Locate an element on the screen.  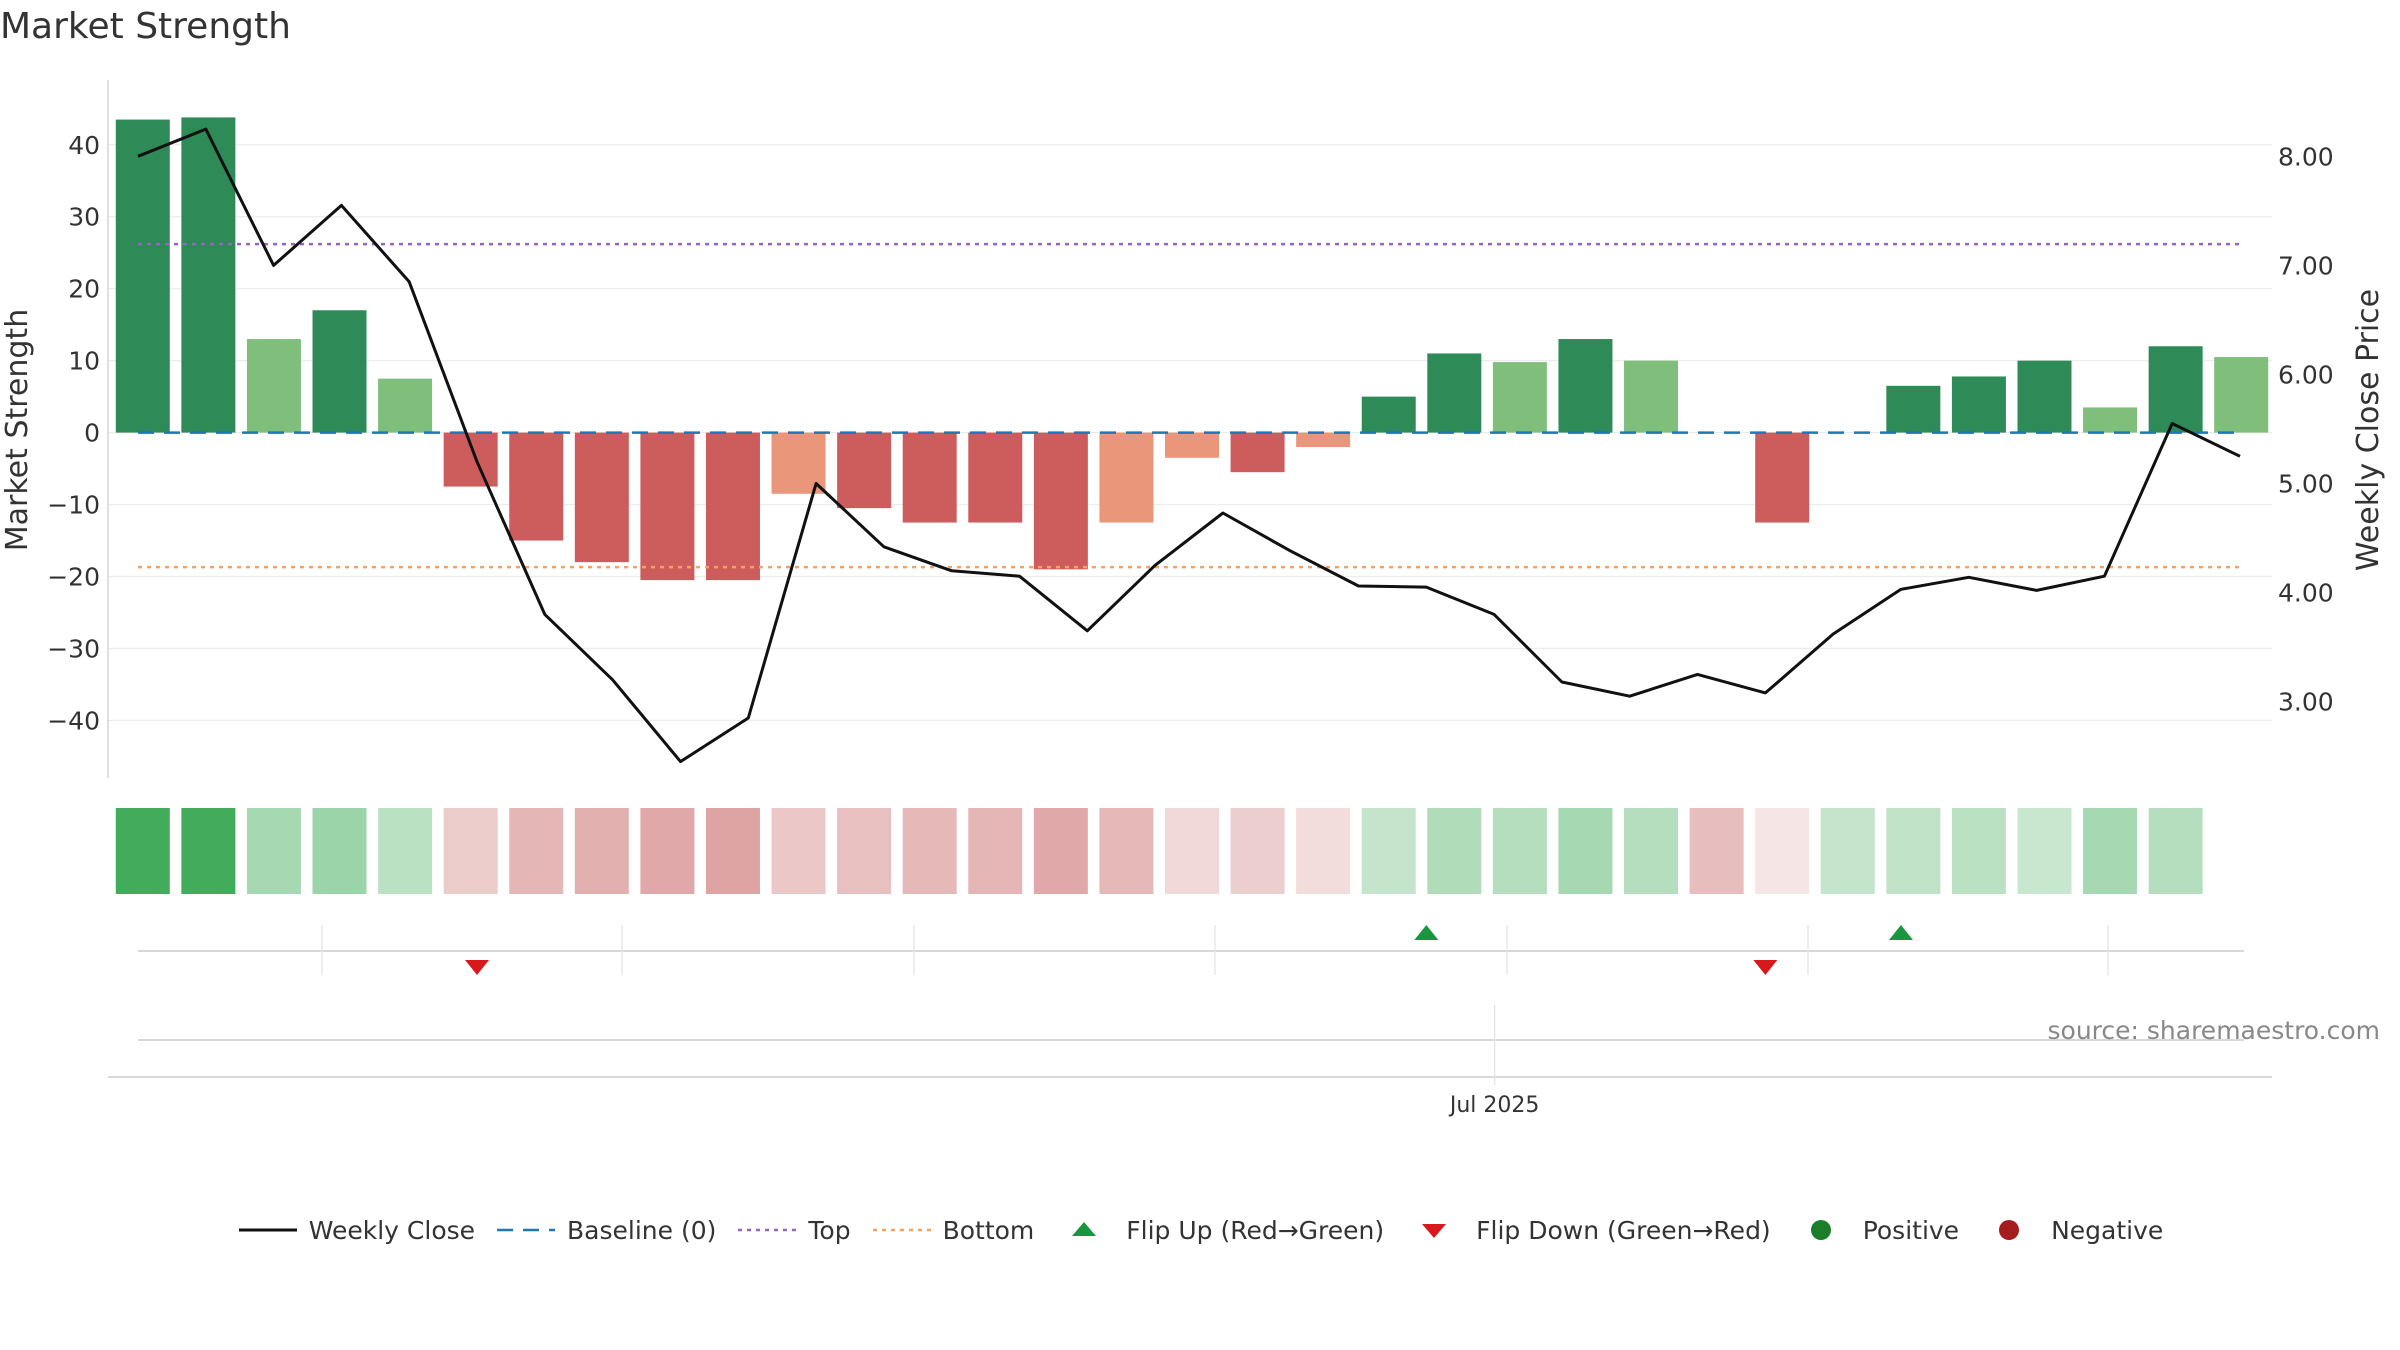
y-tick-label: 10 is located at coordinates (84, 361).